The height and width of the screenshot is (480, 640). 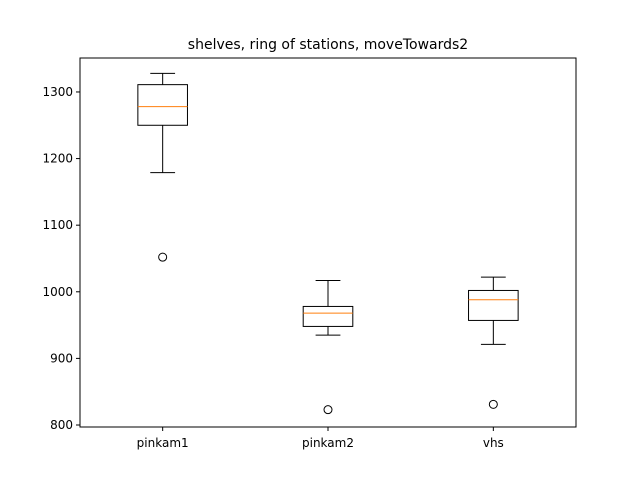 I want to click on box-pinkam1, so click(x=162, y=105).